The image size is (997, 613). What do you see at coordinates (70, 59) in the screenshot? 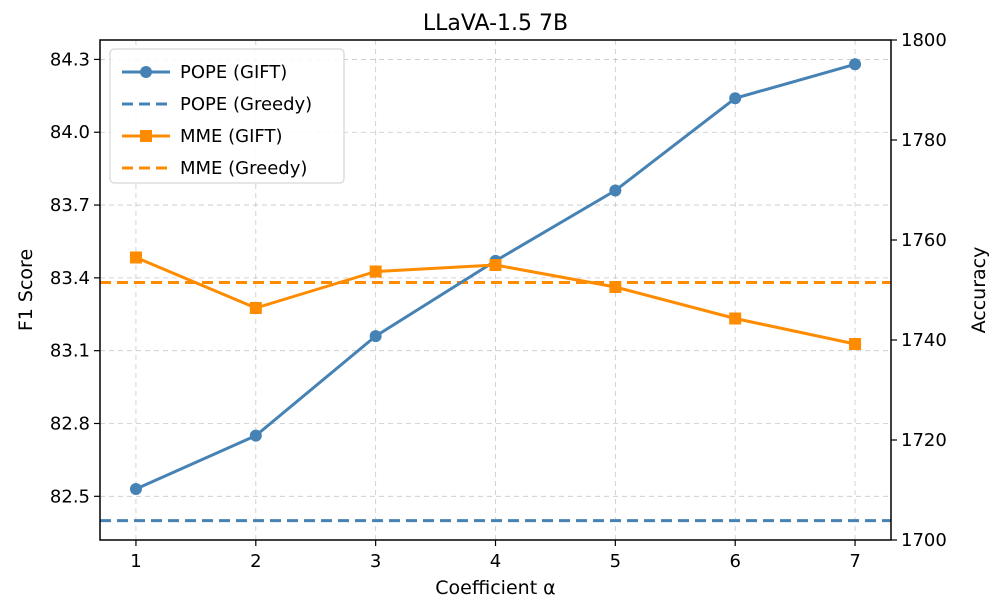
I see `y-tick-label-left: 84.3` at bounding box center [70, 59].